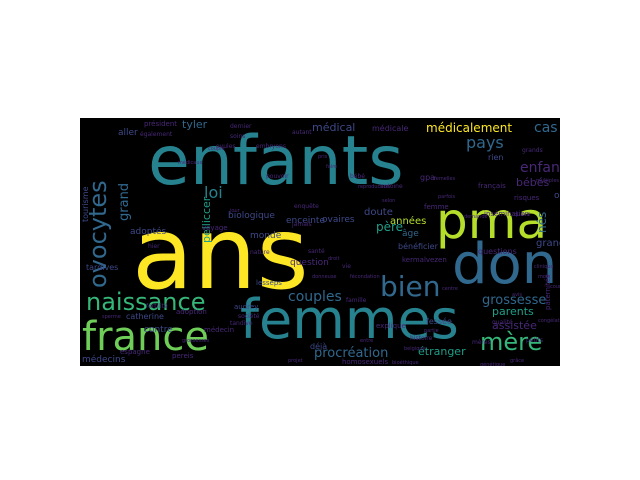  I want to click on word-110: belgique, so click(415, 349).